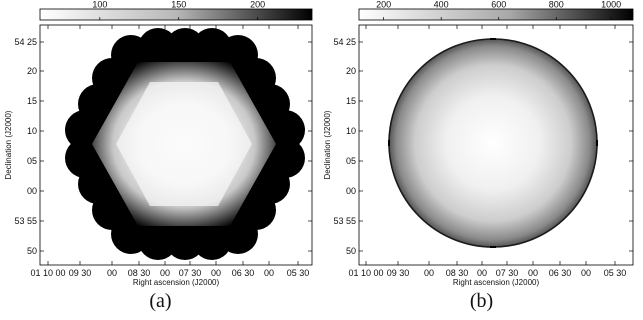  Describe the element at coordinates (611, 5) in the screenshot. I see `colorbar-tick-label: 1000` at that location.